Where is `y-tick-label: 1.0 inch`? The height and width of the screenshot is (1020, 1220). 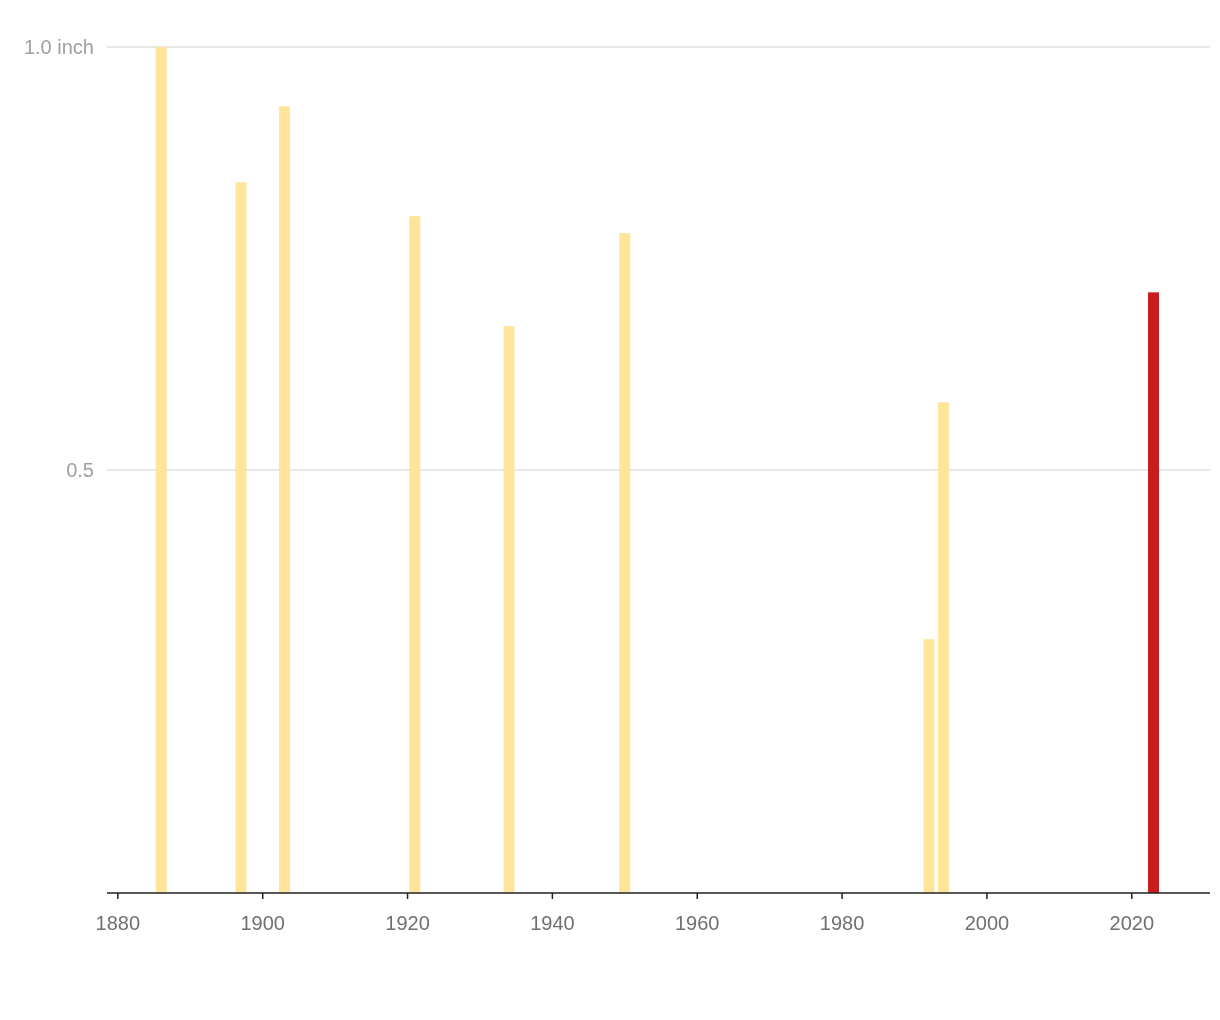
y-tick-label: 1.0 inch is located at coordinates (58, 47).